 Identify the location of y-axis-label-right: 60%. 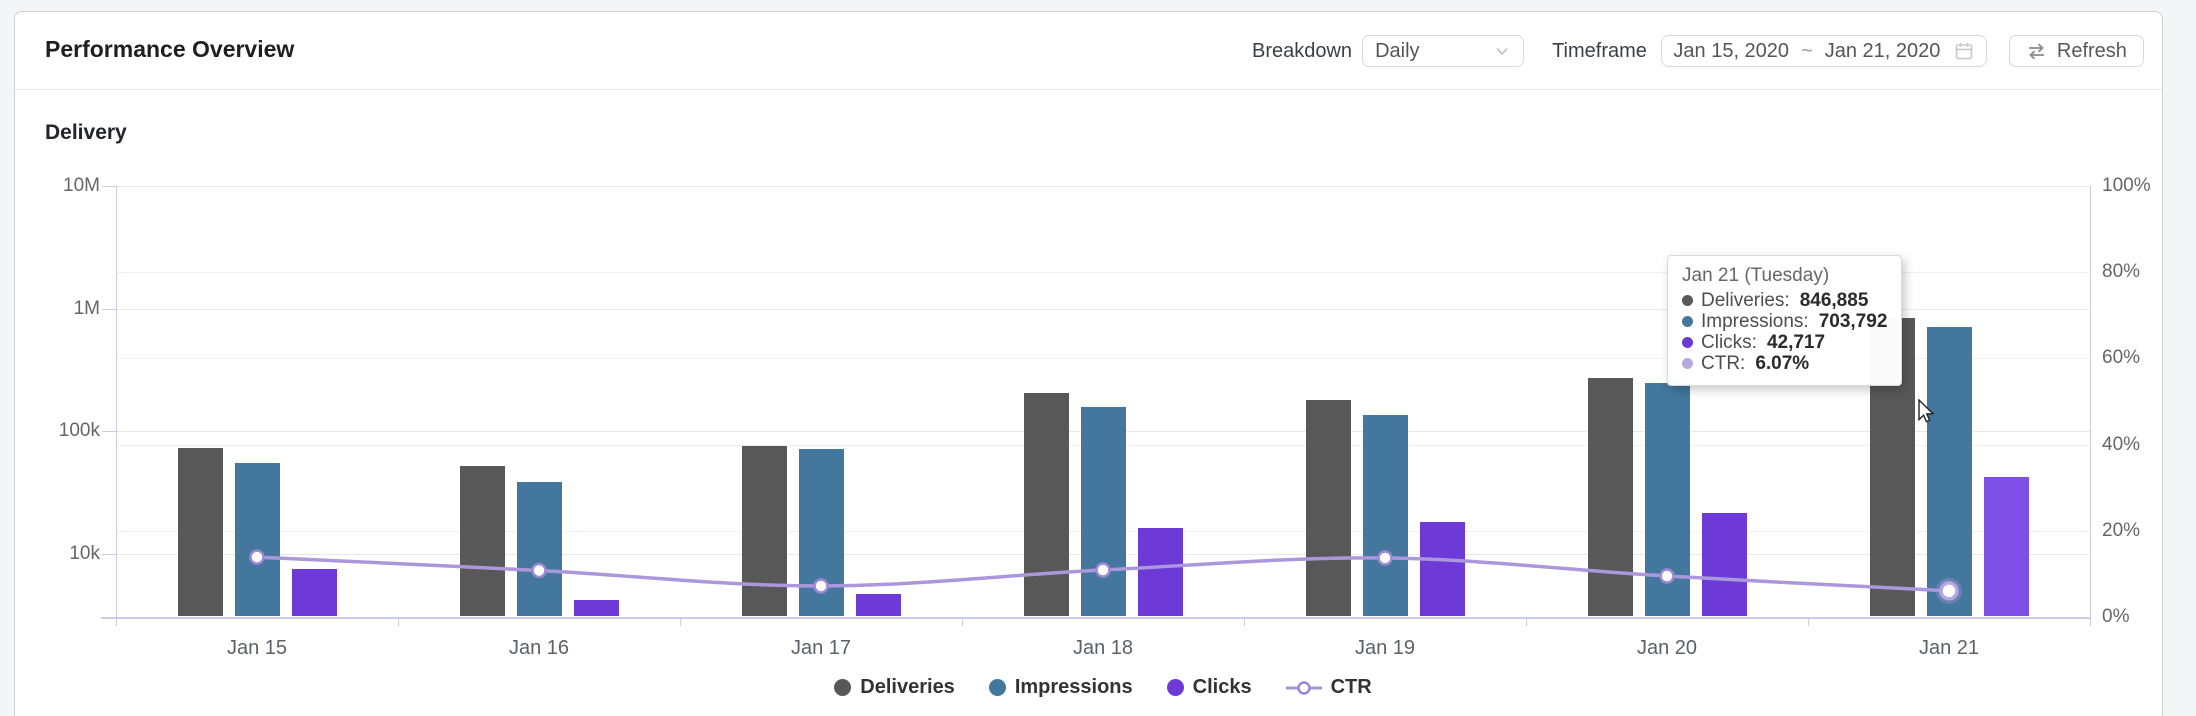
(2121, 358).